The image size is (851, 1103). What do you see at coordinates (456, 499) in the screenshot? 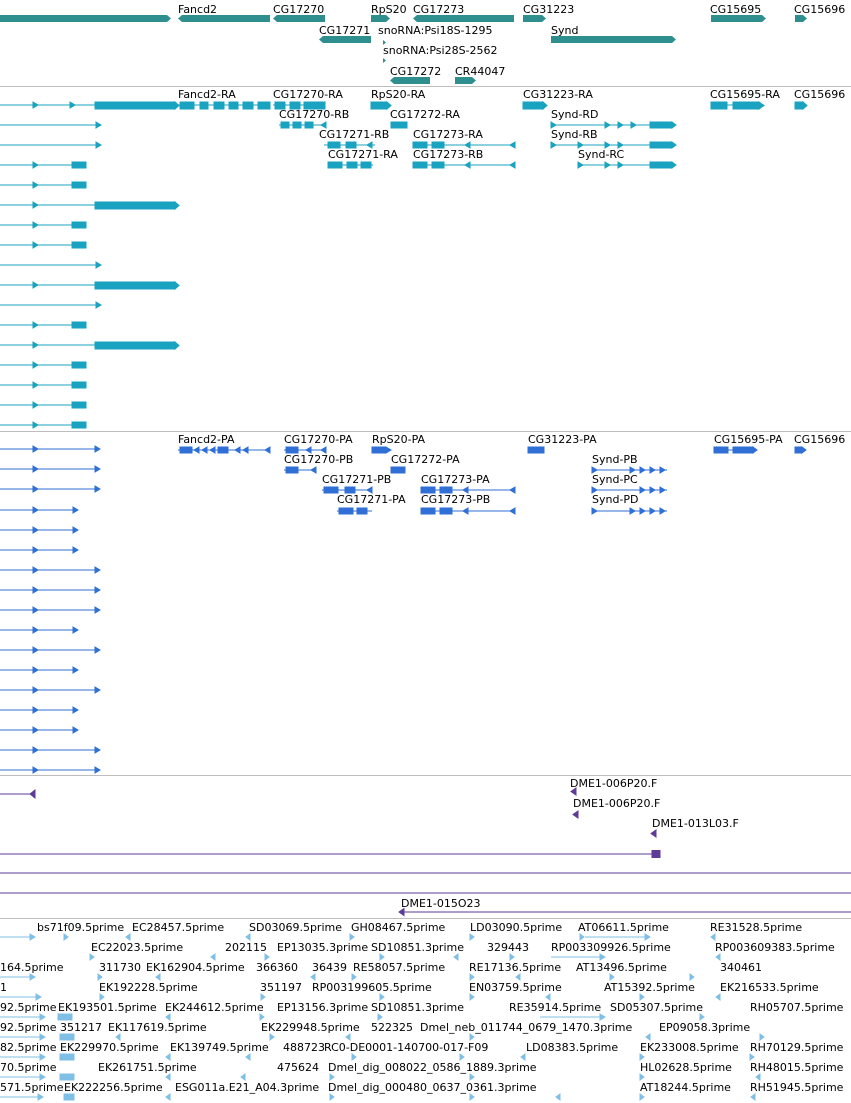
I see `protein-label: CG17273-PB` at bounding box center [456, 499].